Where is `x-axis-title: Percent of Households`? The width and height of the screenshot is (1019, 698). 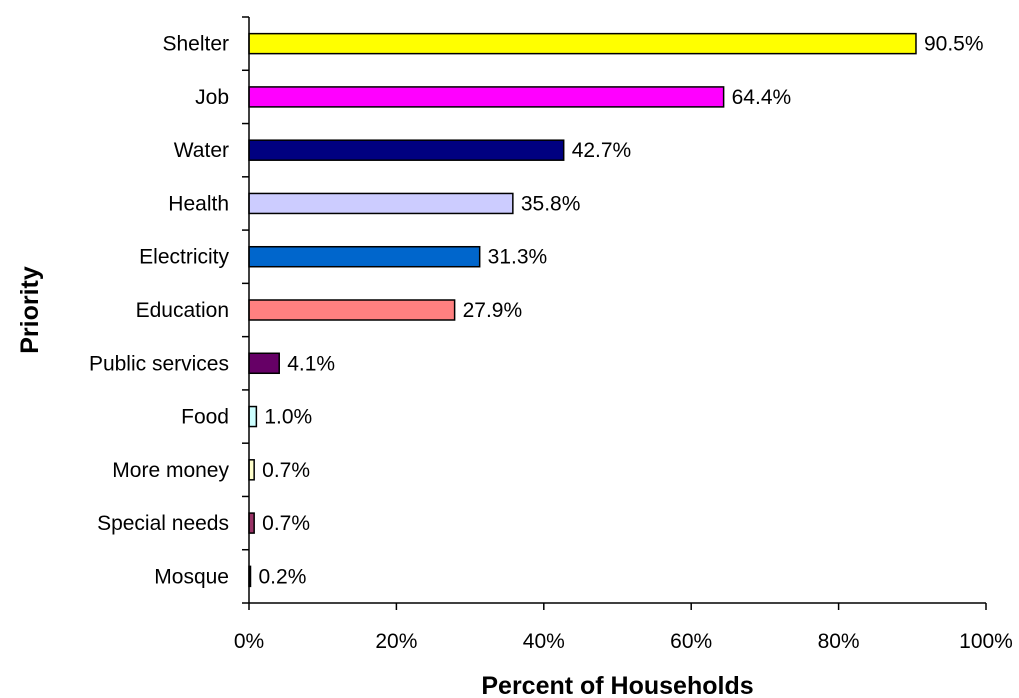
x-axis-title: Percent of Households is located at coordinates (617, 685).